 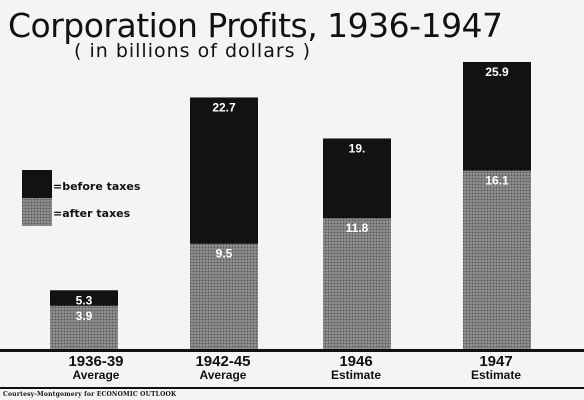 I want to click on category-label-line1: 1947, so click(x=496, y=361).